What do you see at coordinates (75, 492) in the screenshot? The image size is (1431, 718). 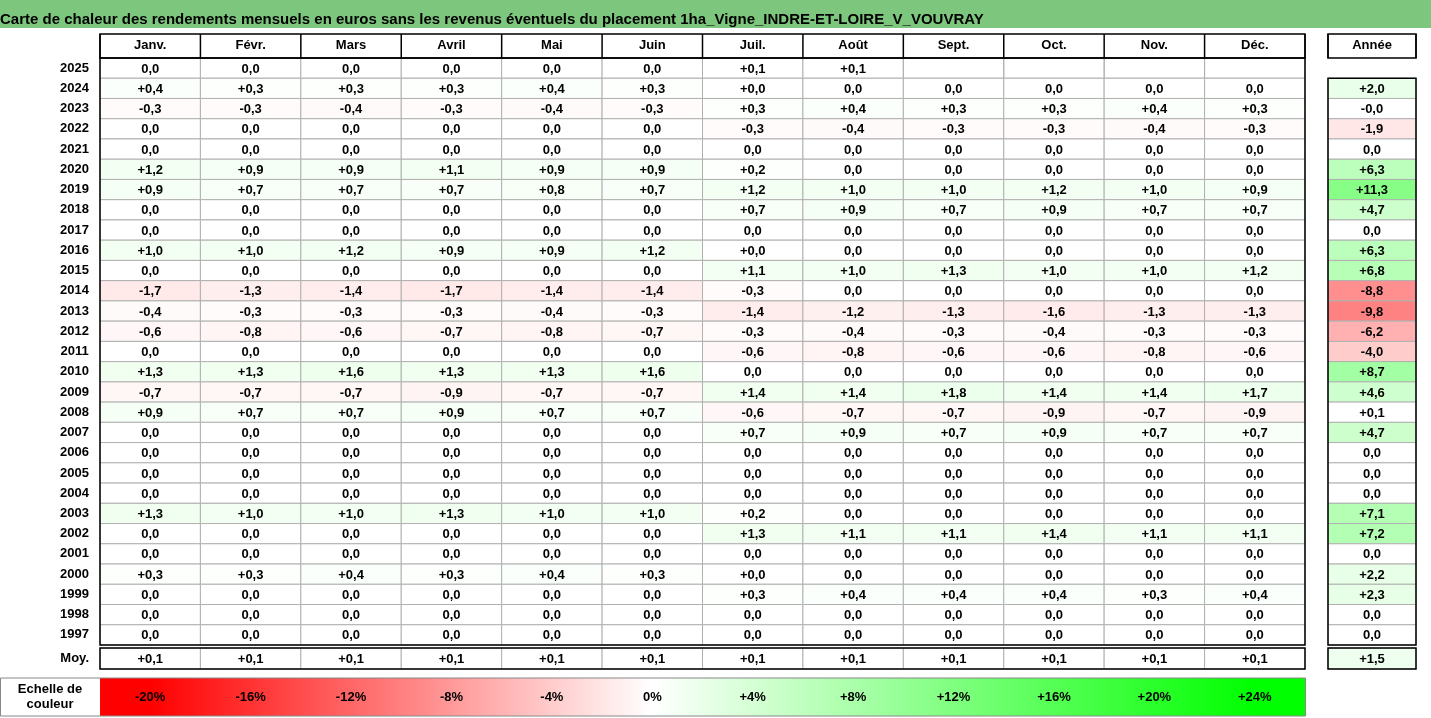 I see `y-tick-label: 2004` at bounding box center [75, 492].